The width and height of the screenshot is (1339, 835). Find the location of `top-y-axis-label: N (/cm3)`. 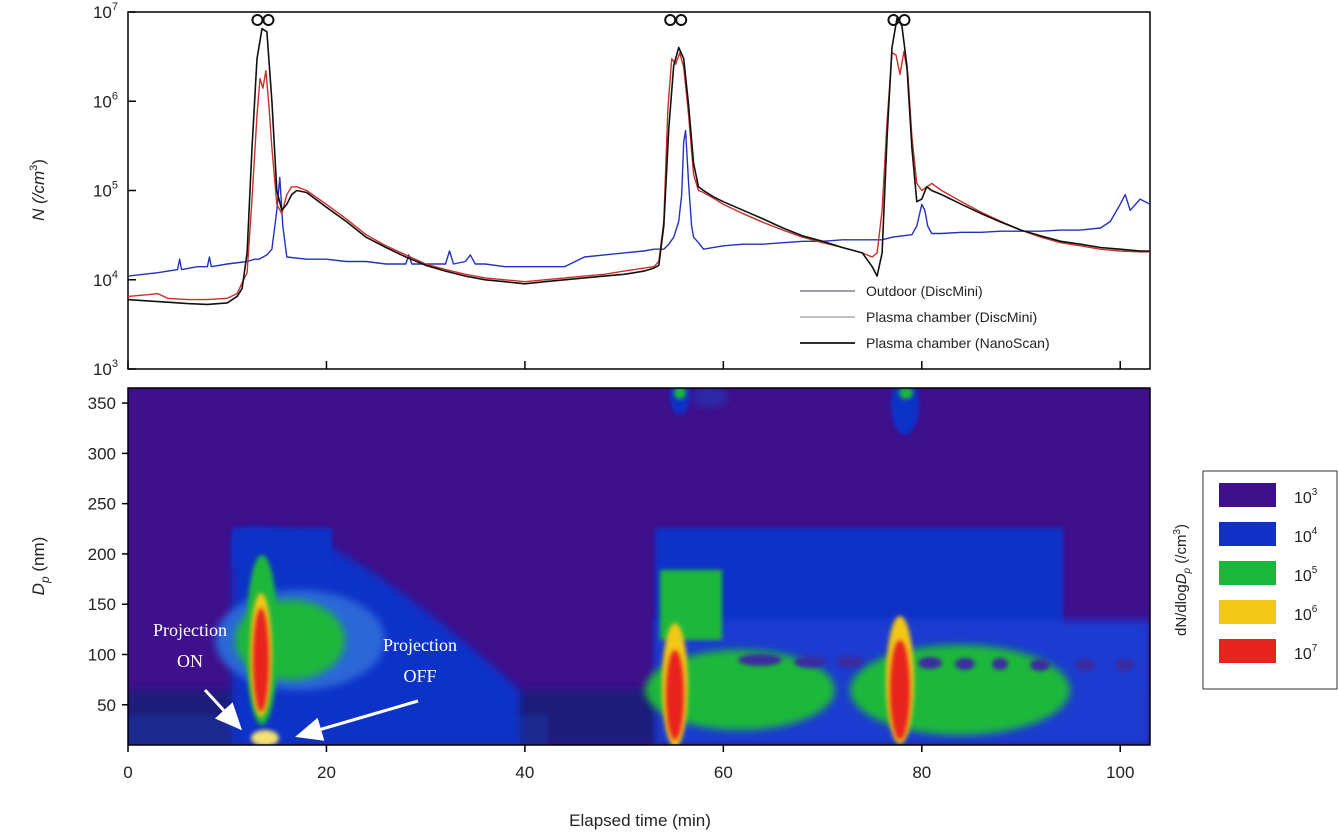

top-y-axis-label: N (/cm3) is located at coordinates (38, 190).